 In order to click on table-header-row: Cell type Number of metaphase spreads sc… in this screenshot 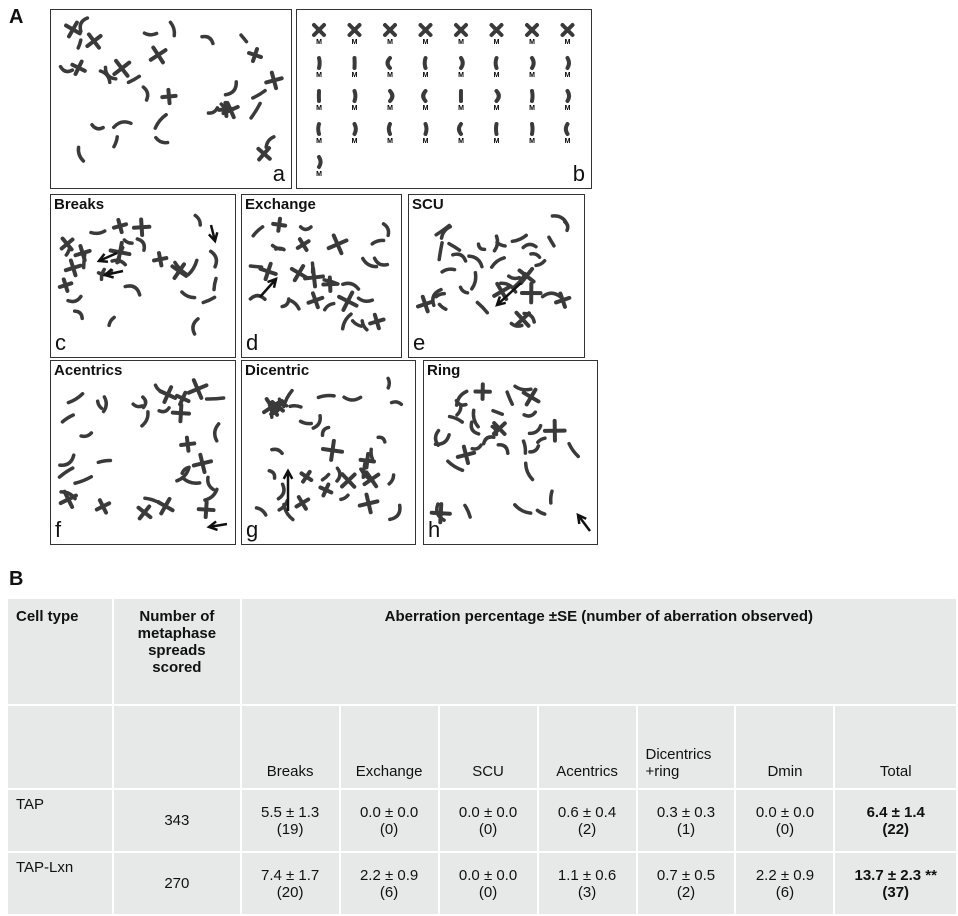, I will do `click(482, 652)`.